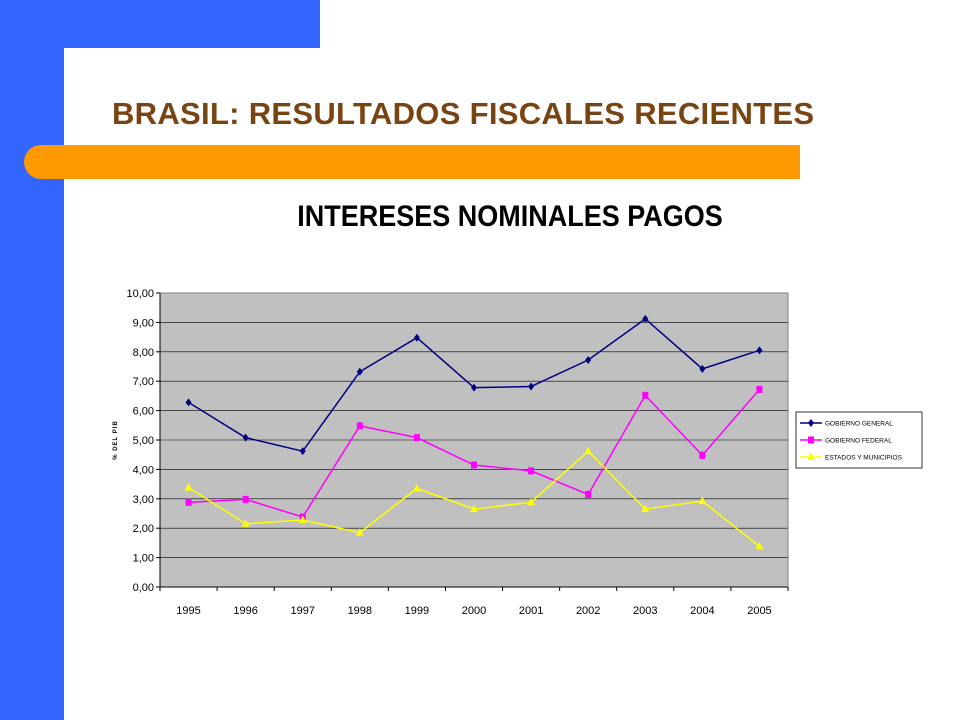  I want to click on legend-item: ESTADOS Y MUNICIPIOS, so click(851, 457).